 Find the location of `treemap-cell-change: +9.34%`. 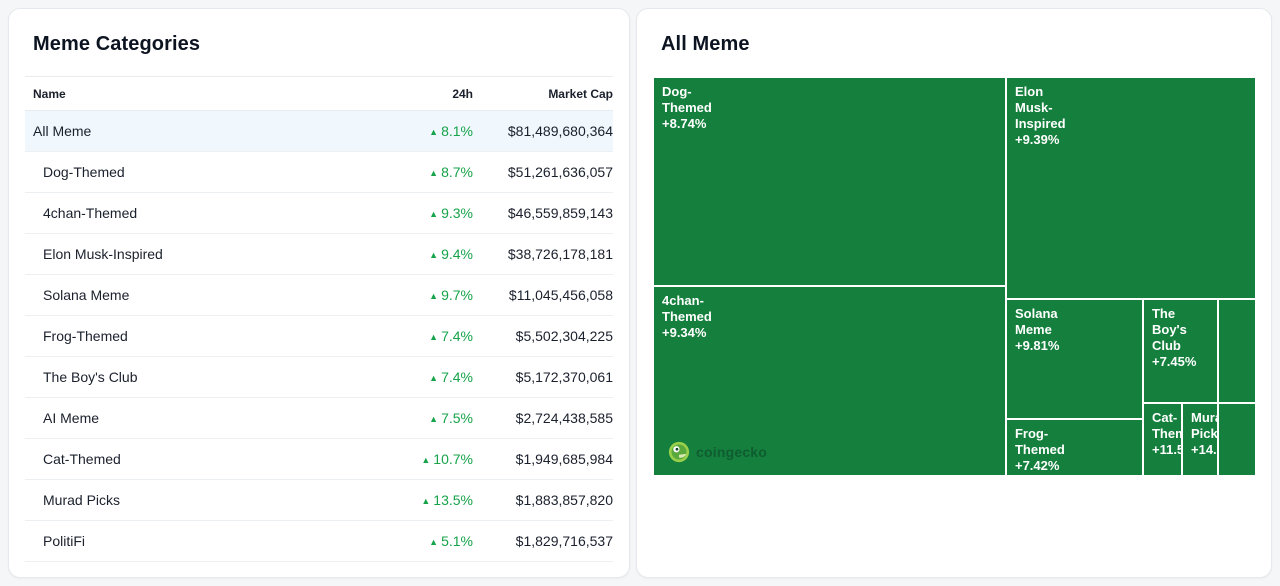

treemap-cell-change: +9.34% is located at coordinates (684, 332).